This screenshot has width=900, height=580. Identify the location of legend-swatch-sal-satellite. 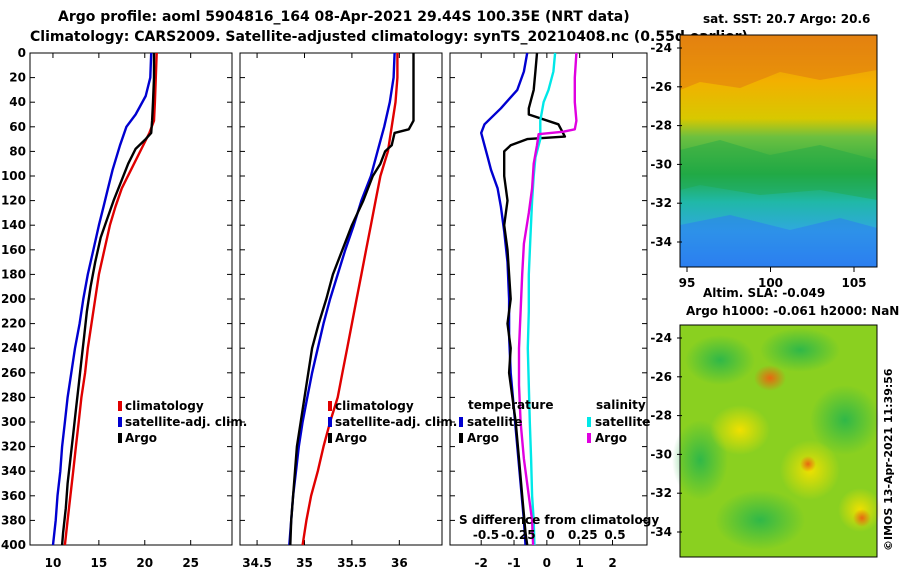
(589, 422).